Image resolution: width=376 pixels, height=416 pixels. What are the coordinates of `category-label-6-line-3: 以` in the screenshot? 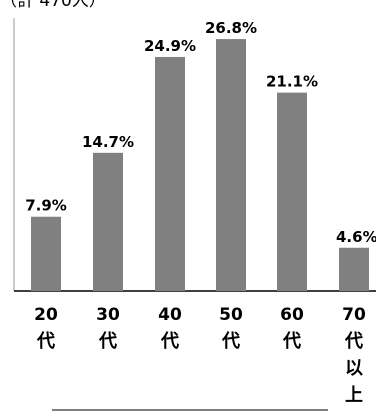 It's located at (354, 368).